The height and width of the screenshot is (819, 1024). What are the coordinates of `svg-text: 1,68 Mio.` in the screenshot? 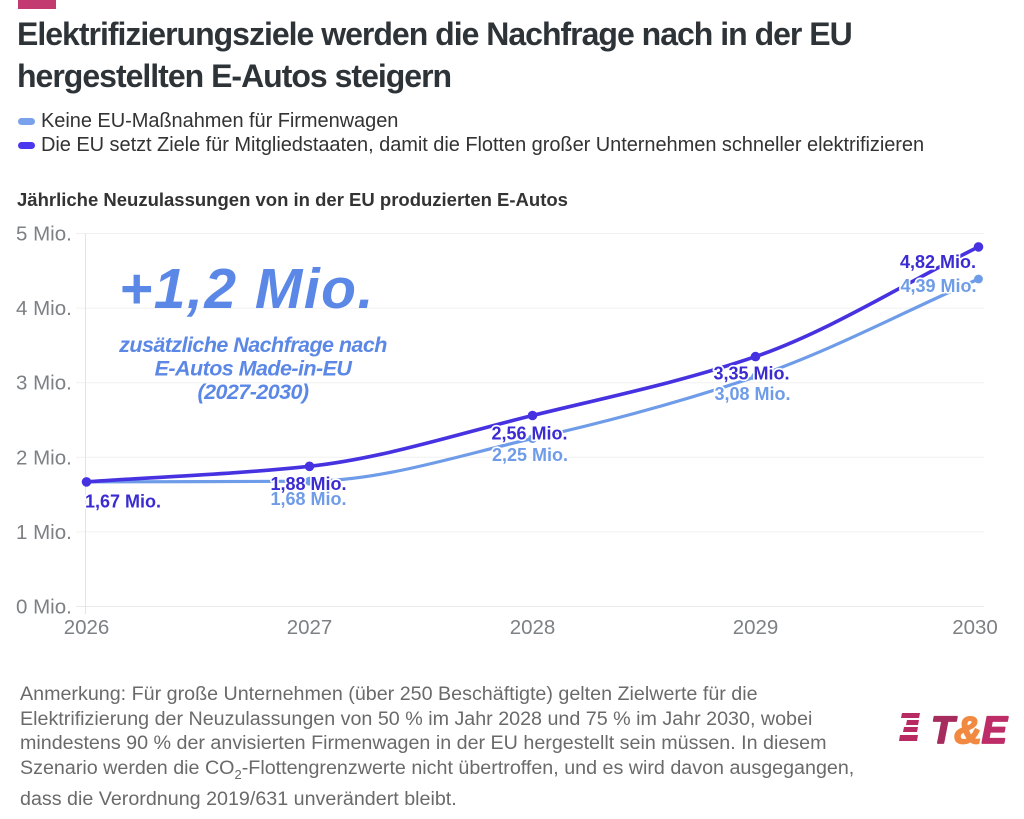 It's located at (308, 499).